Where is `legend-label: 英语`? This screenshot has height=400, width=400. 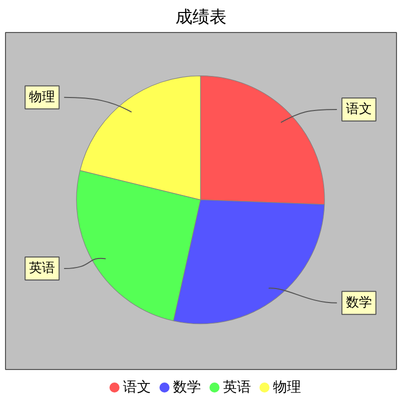
legend-label: 英语 is located at coordinates (237, 388).